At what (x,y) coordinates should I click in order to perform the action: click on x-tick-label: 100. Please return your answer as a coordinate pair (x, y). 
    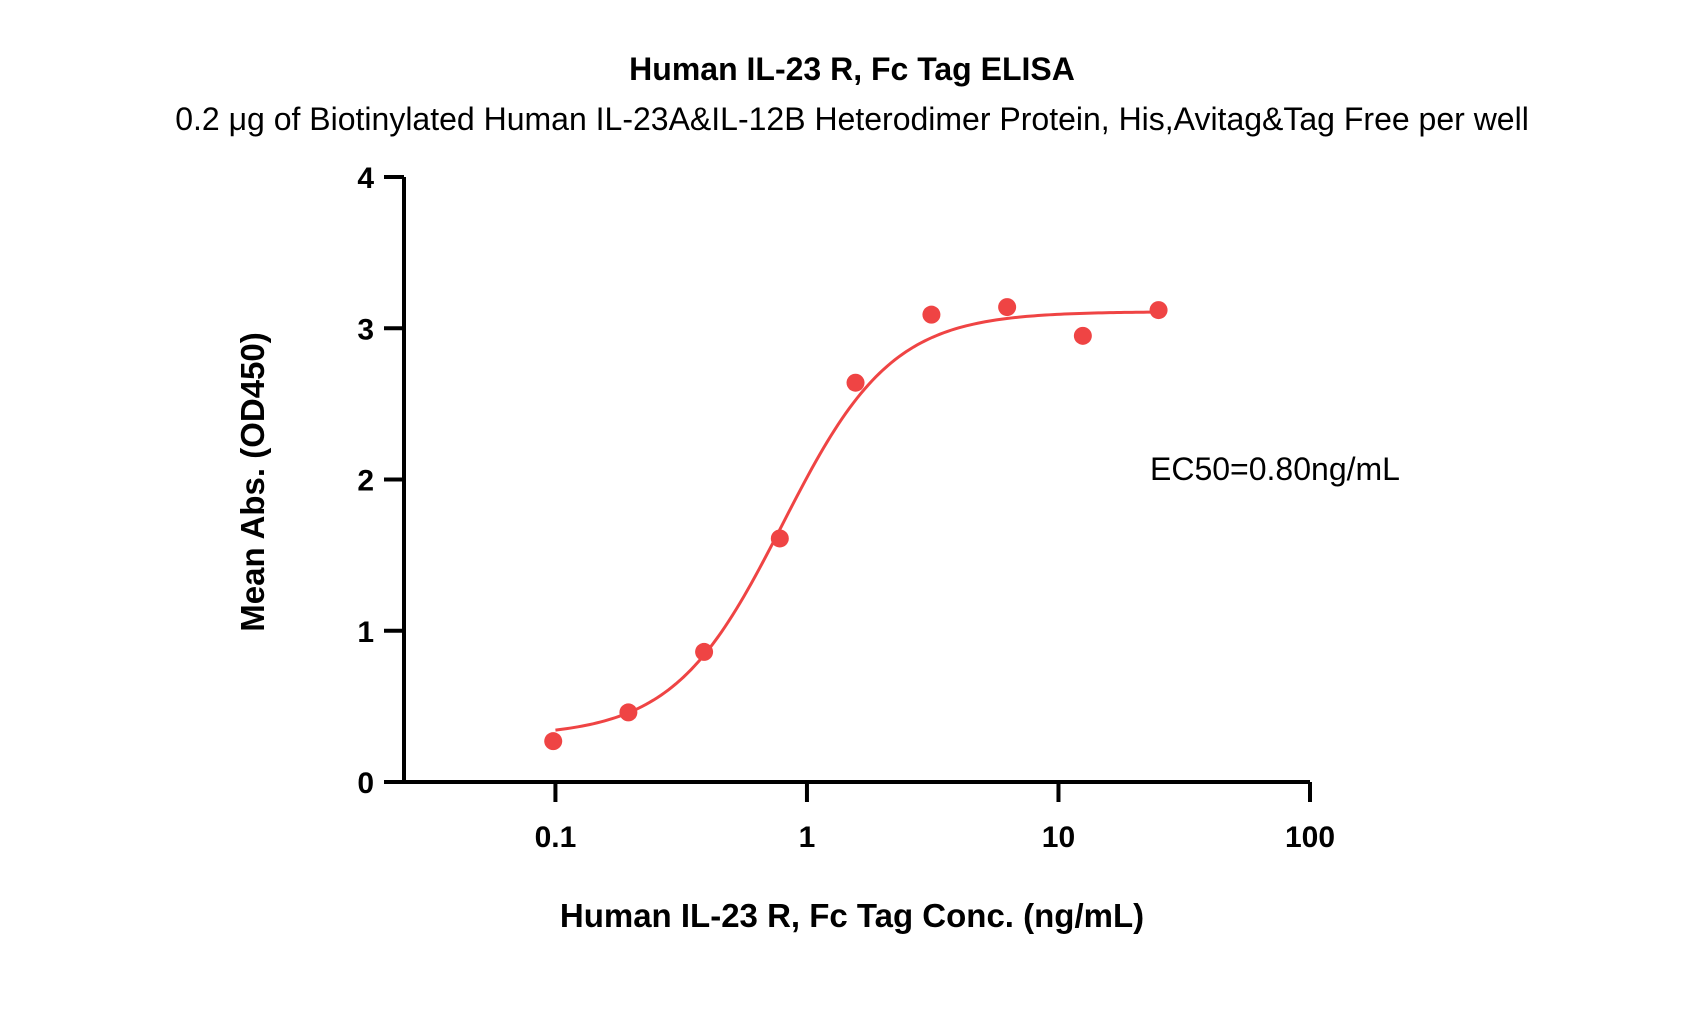
    Looking at the image, I should click on (1310, 837).